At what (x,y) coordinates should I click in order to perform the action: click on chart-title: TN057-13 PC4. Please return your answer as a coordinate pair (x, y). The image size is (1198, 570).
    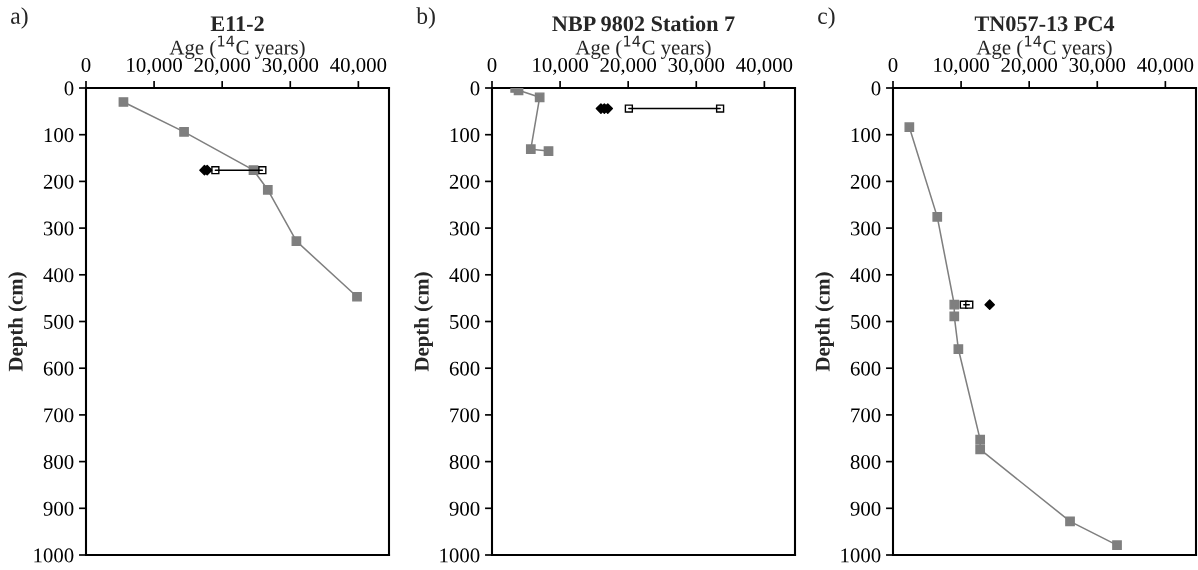
    Looking at the image, I should click on (1044, 24).